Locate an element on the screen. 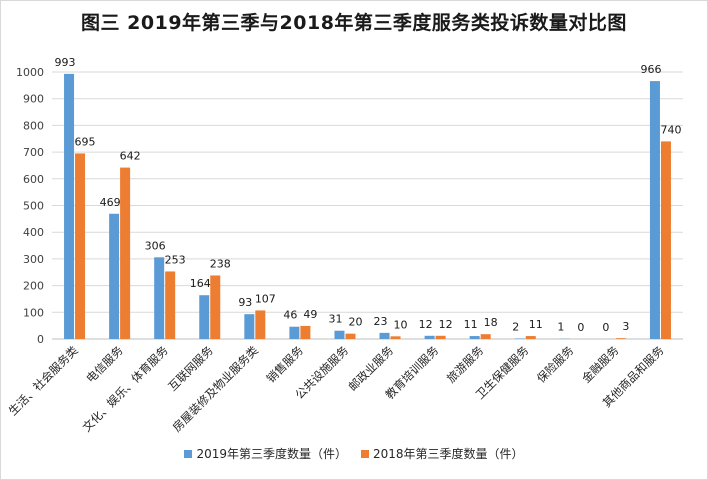 This screenshot has height=480, width=708. data-label: 2 is located at coordinates (515, 326).